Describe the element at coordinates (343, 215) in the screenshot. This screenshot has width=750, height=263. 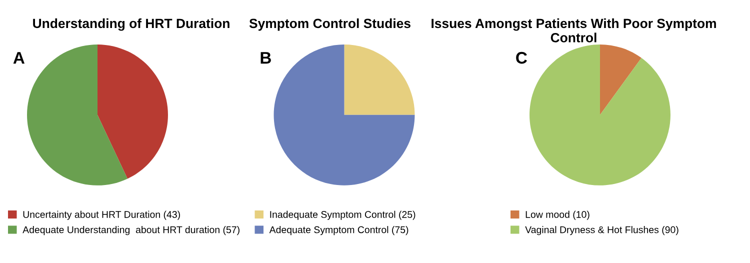
I see `legend-label: Inadequate Symptom Control (25)` at that location.